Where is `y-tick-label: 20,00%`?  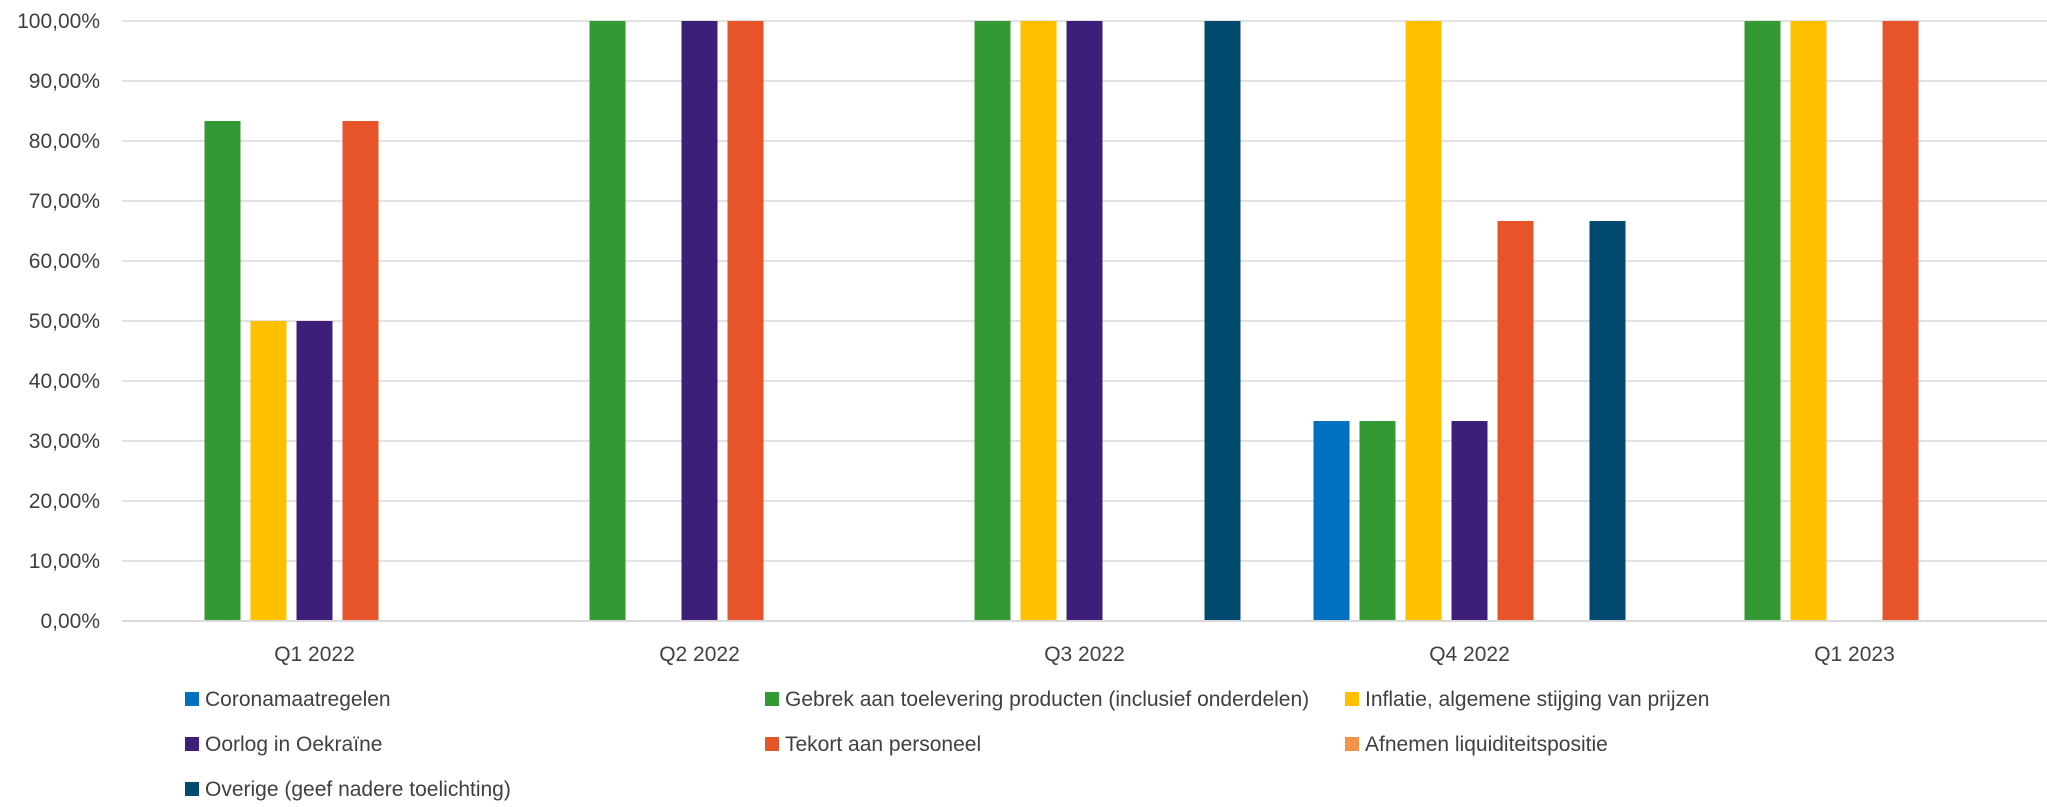
y-tick-label: 20,00% is located at coordinates (64, 501).